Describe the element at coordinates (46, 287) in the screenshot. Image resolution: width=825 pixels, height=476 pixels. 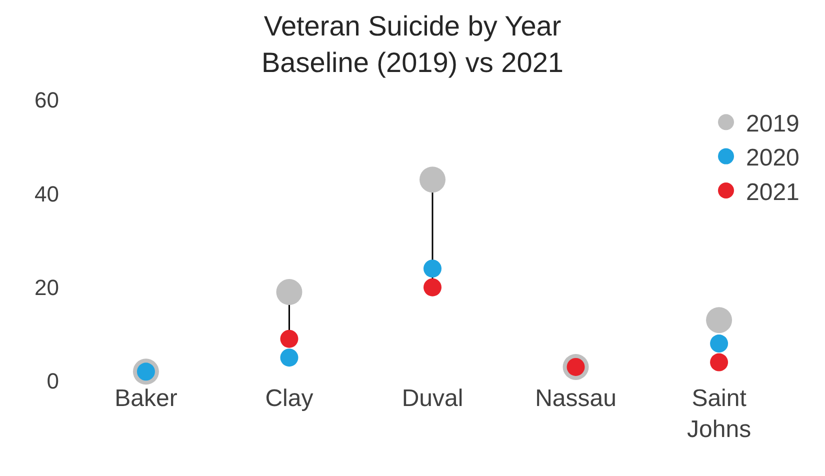
I see `y-tick-label: 20` at that location.